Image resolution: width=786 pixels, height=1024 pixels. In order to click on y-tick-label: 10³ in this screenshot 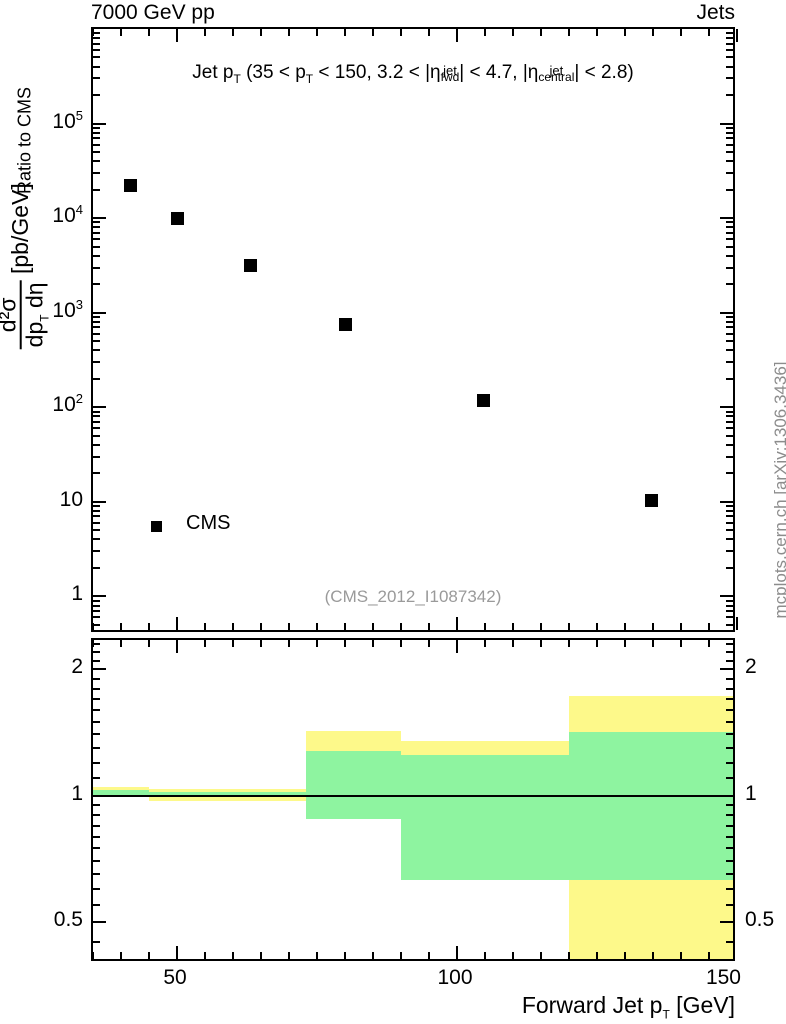, I will do `click(67, 309)`.